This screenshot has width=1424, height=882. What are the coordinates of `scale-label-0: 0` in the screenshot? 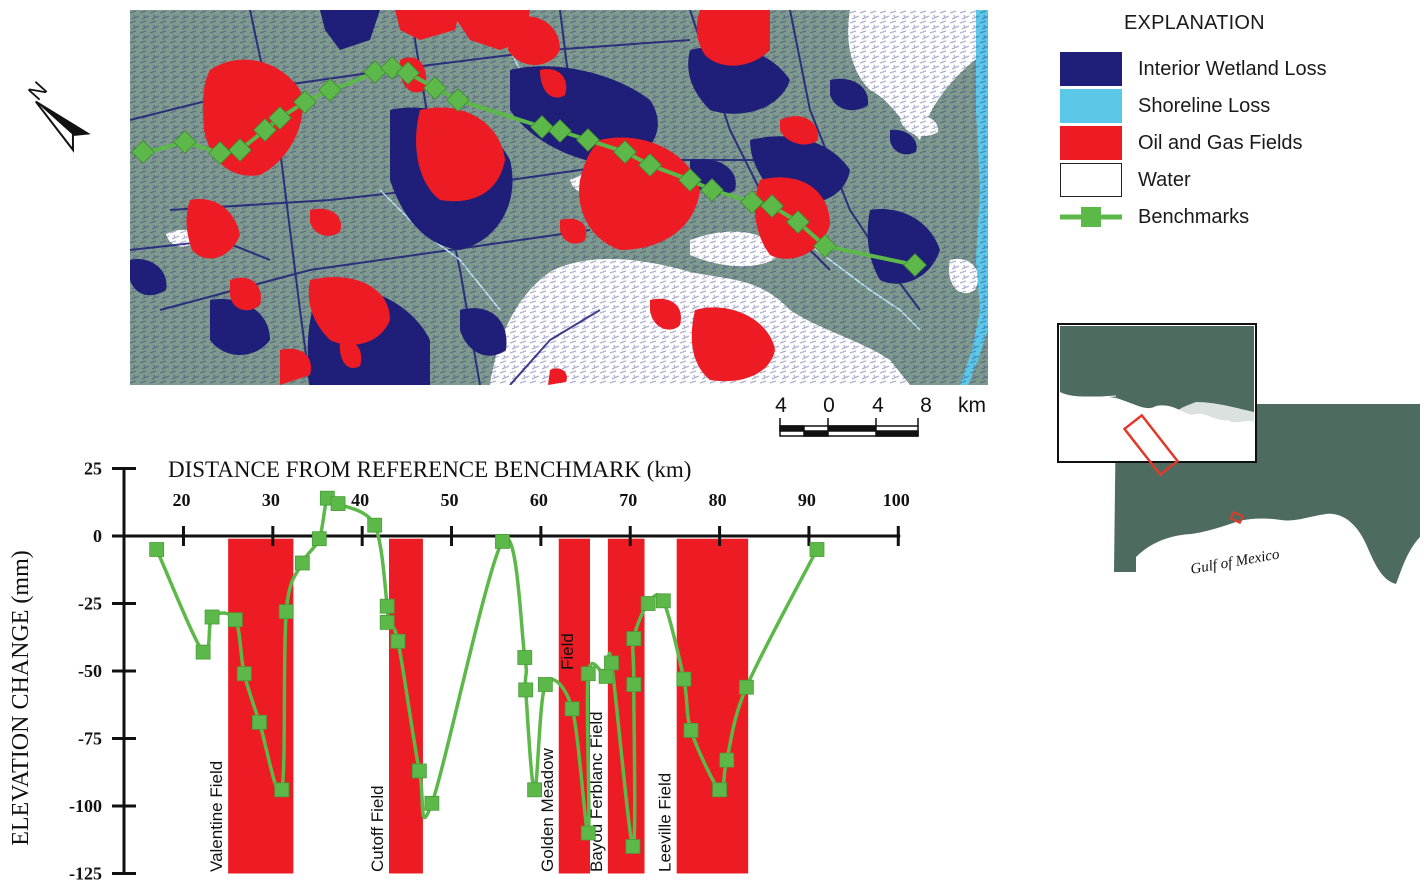 It's located at (829, 405).